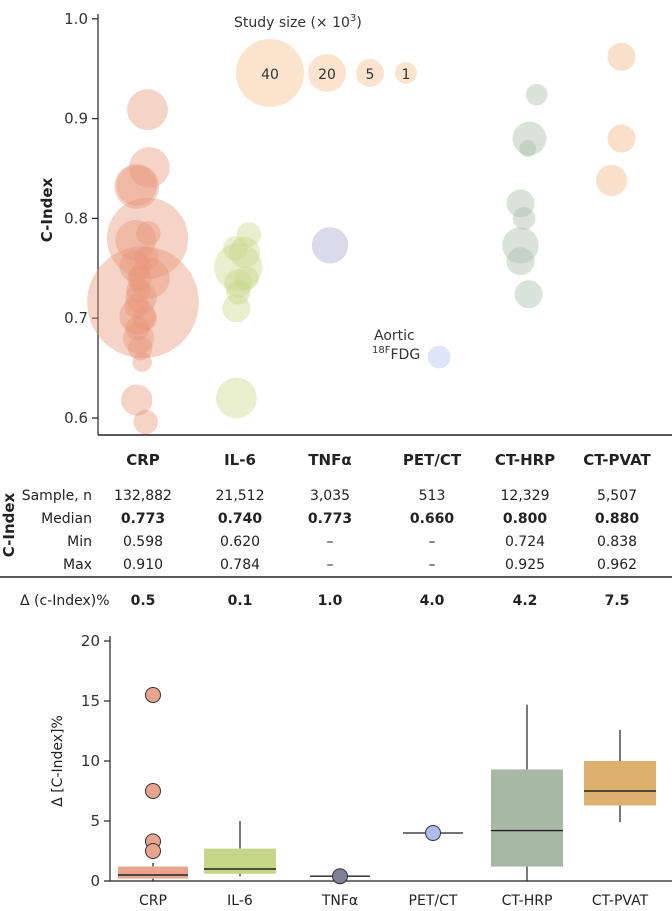 Image resolution: width=672 pixels, height=911 pixels. I want to click on legend-bubble-label: 5, so click(370, 75).